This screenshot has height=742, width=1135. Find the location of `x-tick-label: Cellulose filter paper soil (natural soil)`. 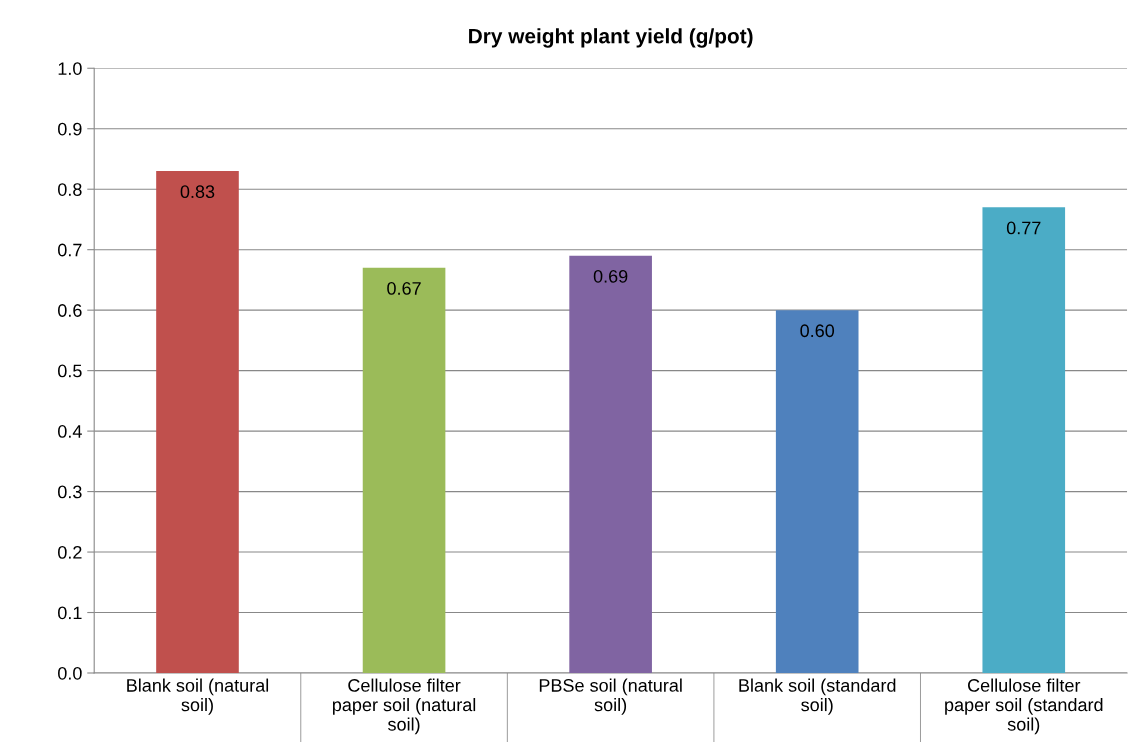

x-tick-label: Cellulose filter paper soil (natural soil) is located at coordinates (404, 706).